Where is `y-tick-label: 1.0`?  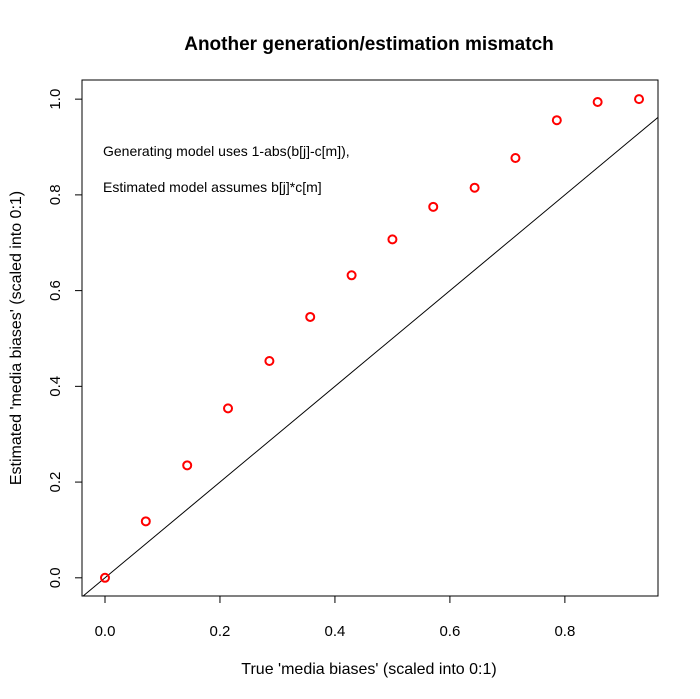 y-tick-label: 1.0 is located at coordinates (55, 99).